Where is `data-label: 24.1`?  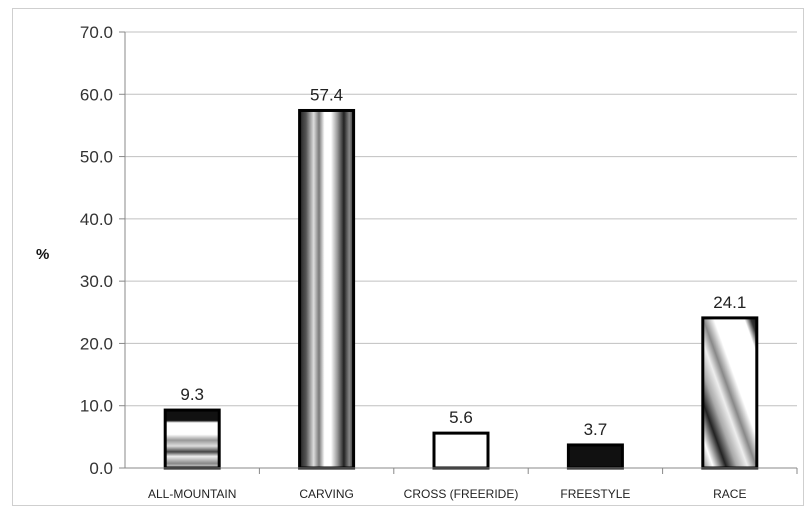
data-label: 24.1 is located at coordinates (729, 302).